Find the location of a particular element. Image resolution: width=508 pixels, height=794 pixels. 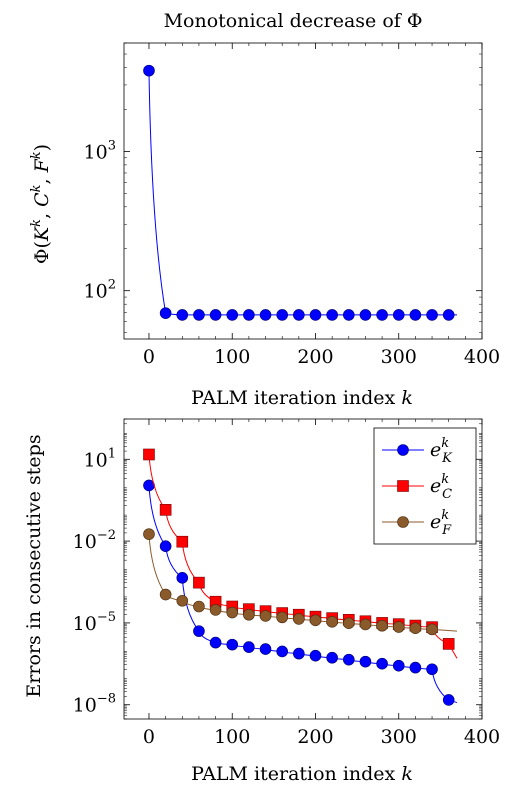

y-tick-label: 10¹ is located at coordinates (100, 458).